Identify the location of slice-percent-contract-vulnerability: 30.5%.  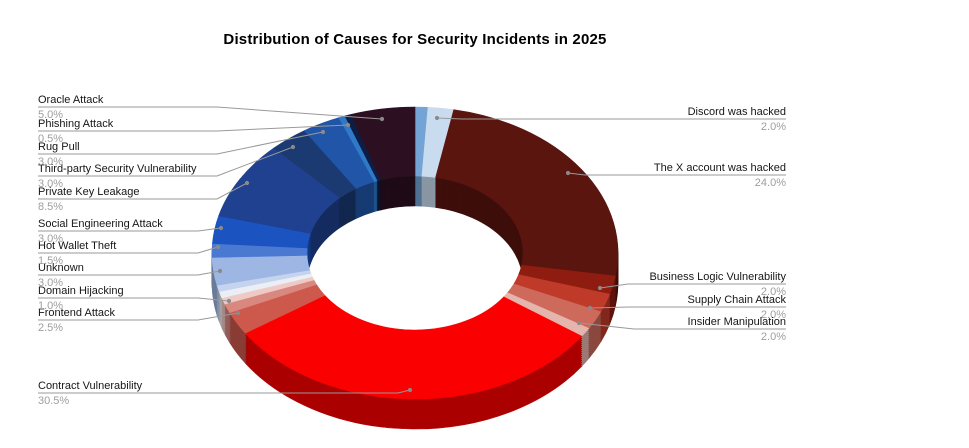
(54, 401).